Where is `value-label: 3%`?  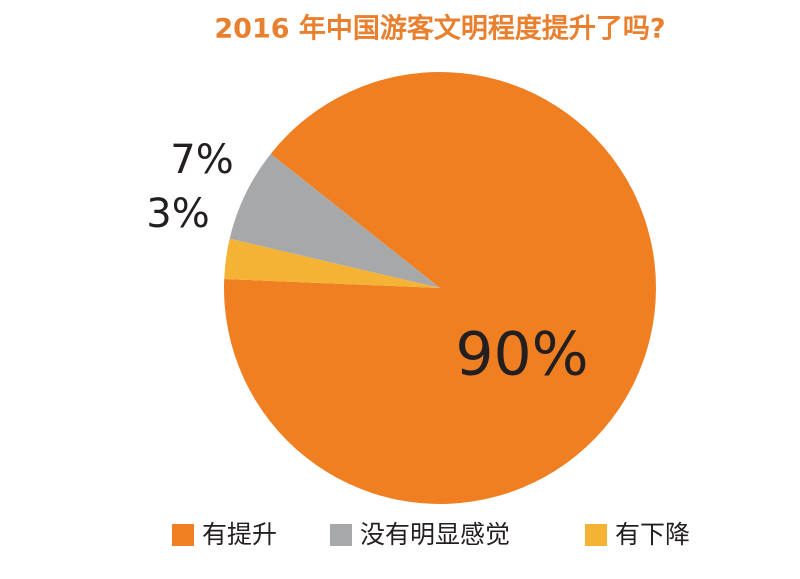 value-label: 3% is located at coordinates (177, 214).